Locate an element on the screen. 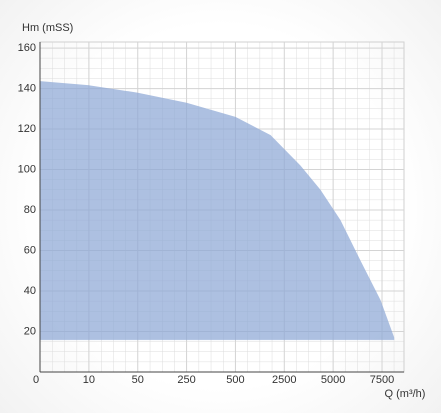 This screenshot has height=413, width=441. x-tick-label: 250 is located at coordinates (186, 380).